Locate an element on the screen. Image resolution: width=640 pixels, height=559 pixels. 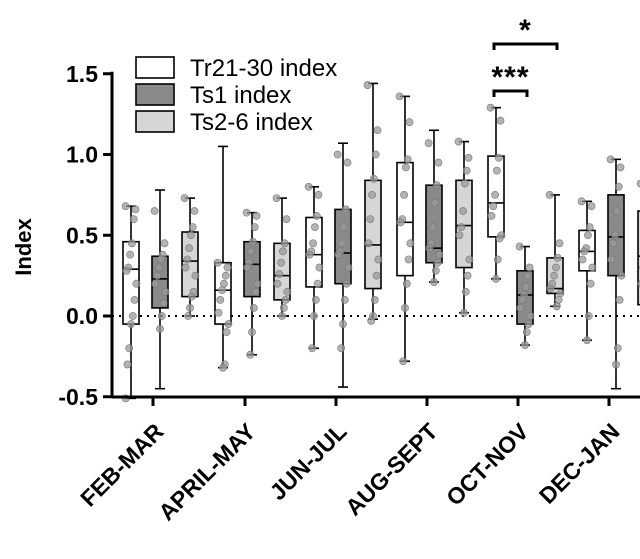
y-tick-label: 0.0 is located at coordinates (82, 316).